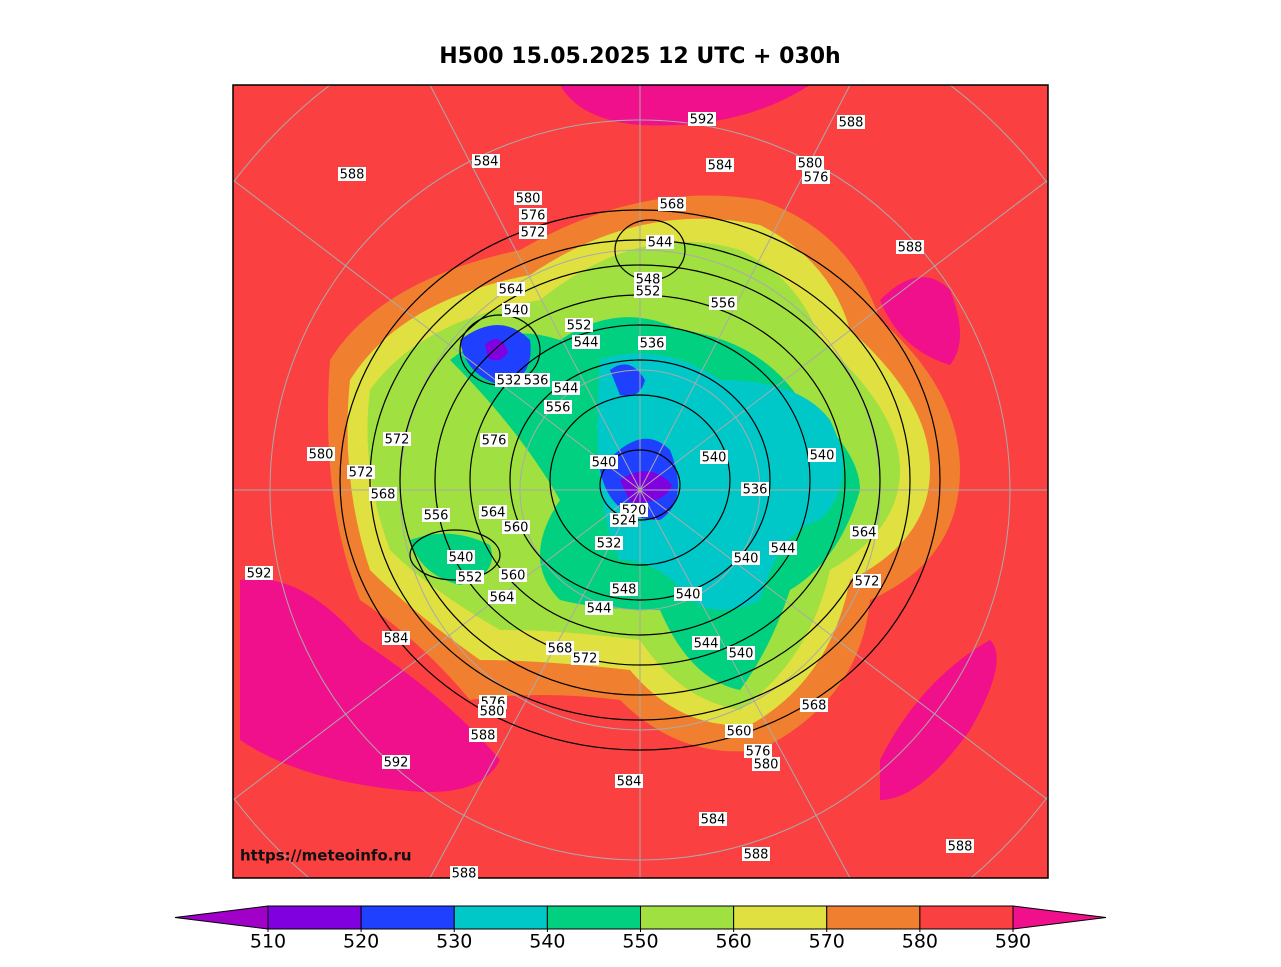  What do you see at coordinates (496, 349) in the screenshot?
I see `low-core` at bounding box center [496, 349].